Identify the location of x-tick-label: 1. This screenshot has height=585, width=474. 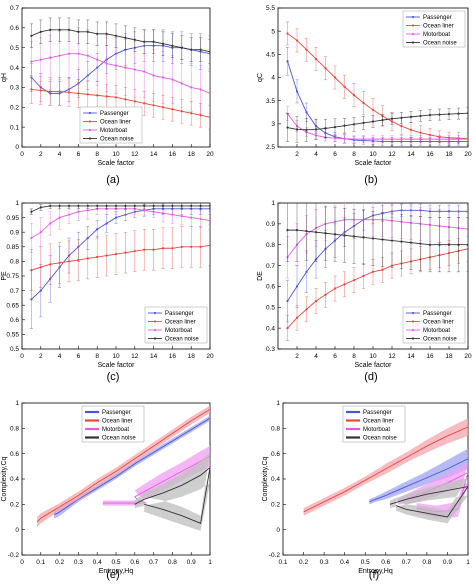
(210, 562).